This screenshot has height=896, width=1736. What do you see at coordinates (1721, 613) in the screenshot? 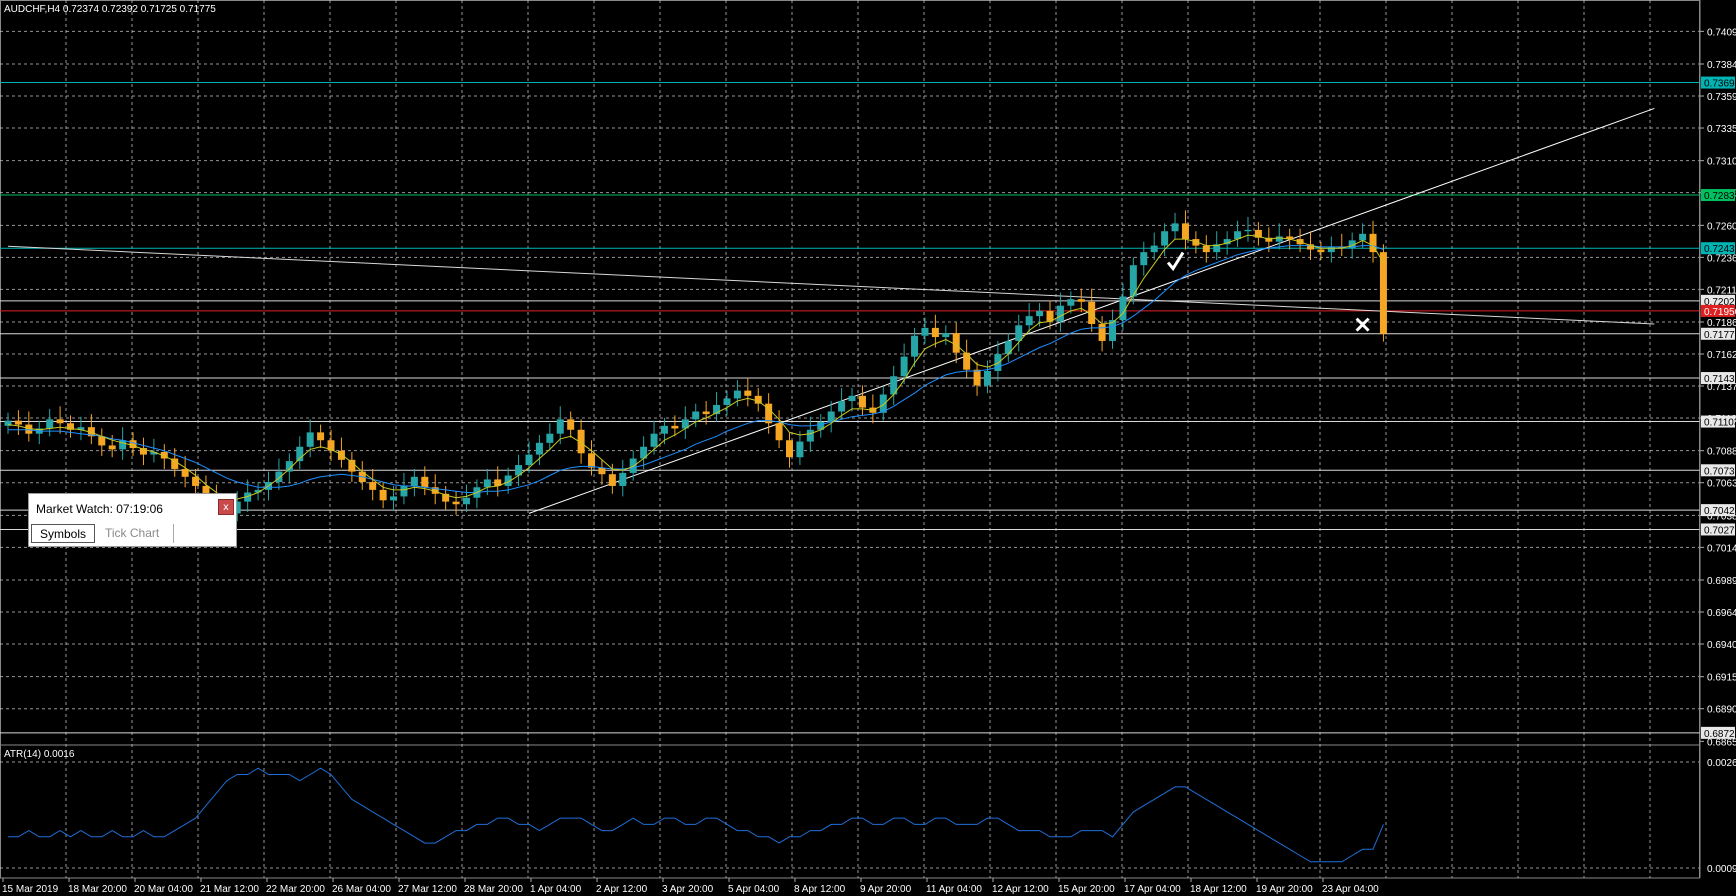
I see `price-tick-label: 0.69645` at bounding box center [1721, 613].